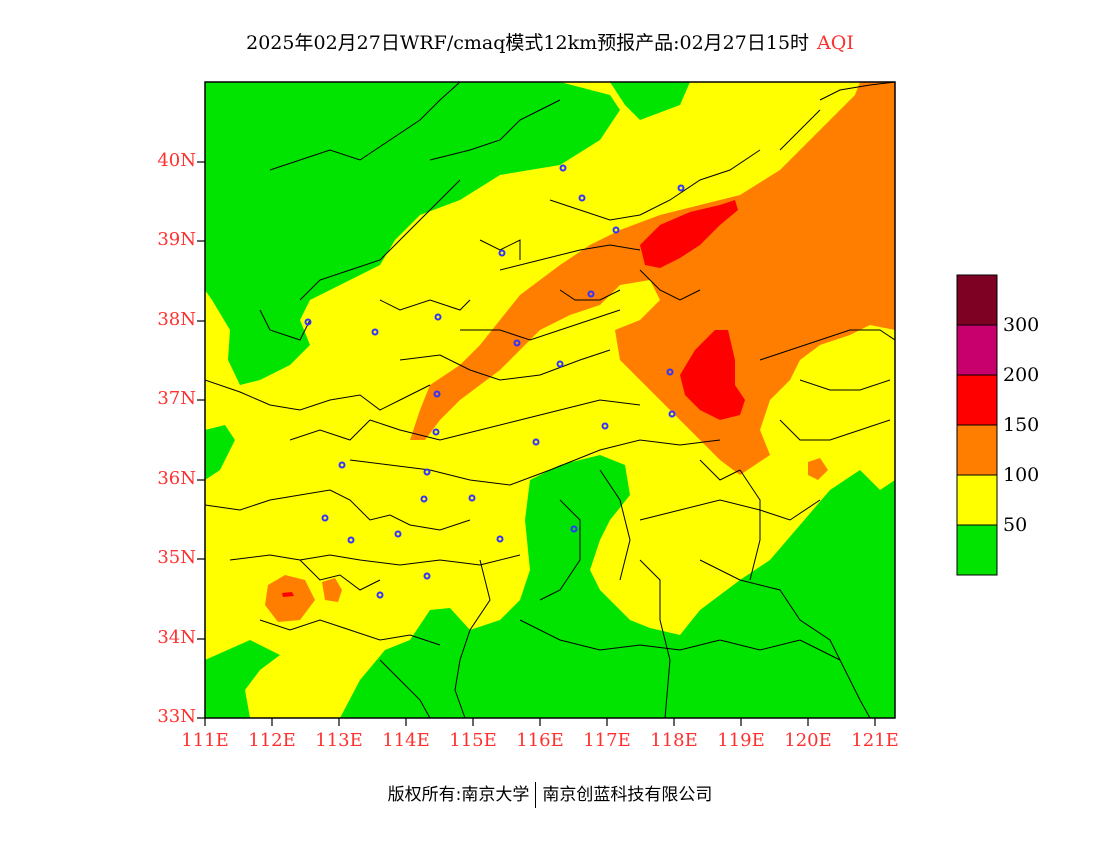  I want to click on lon-label: 114E, so click(406, 740).